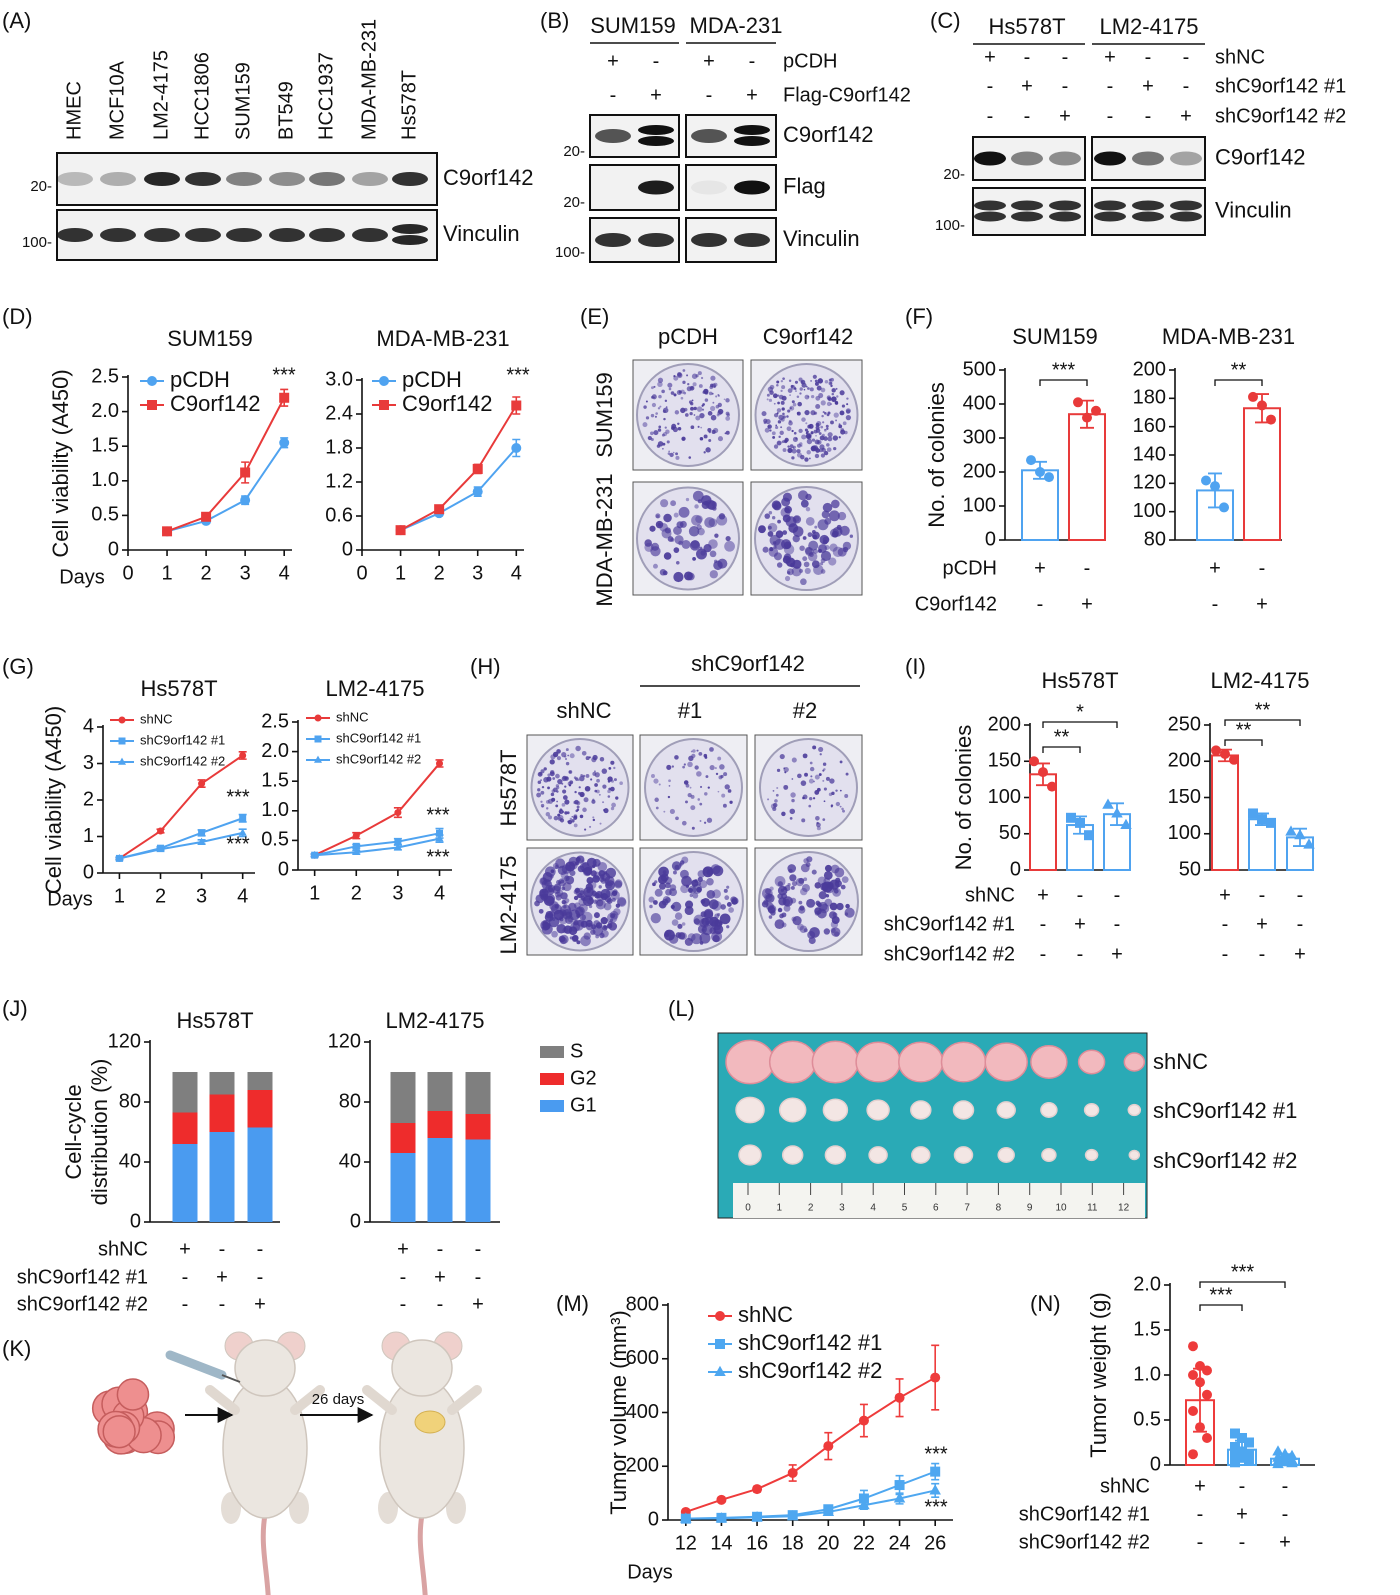 Image resolution: width=1400 pixels, height=1595 pixels. Describe the element at coordinates (339, 481) in the screenshot. I see `y-tick-label: 1.2` at that location.